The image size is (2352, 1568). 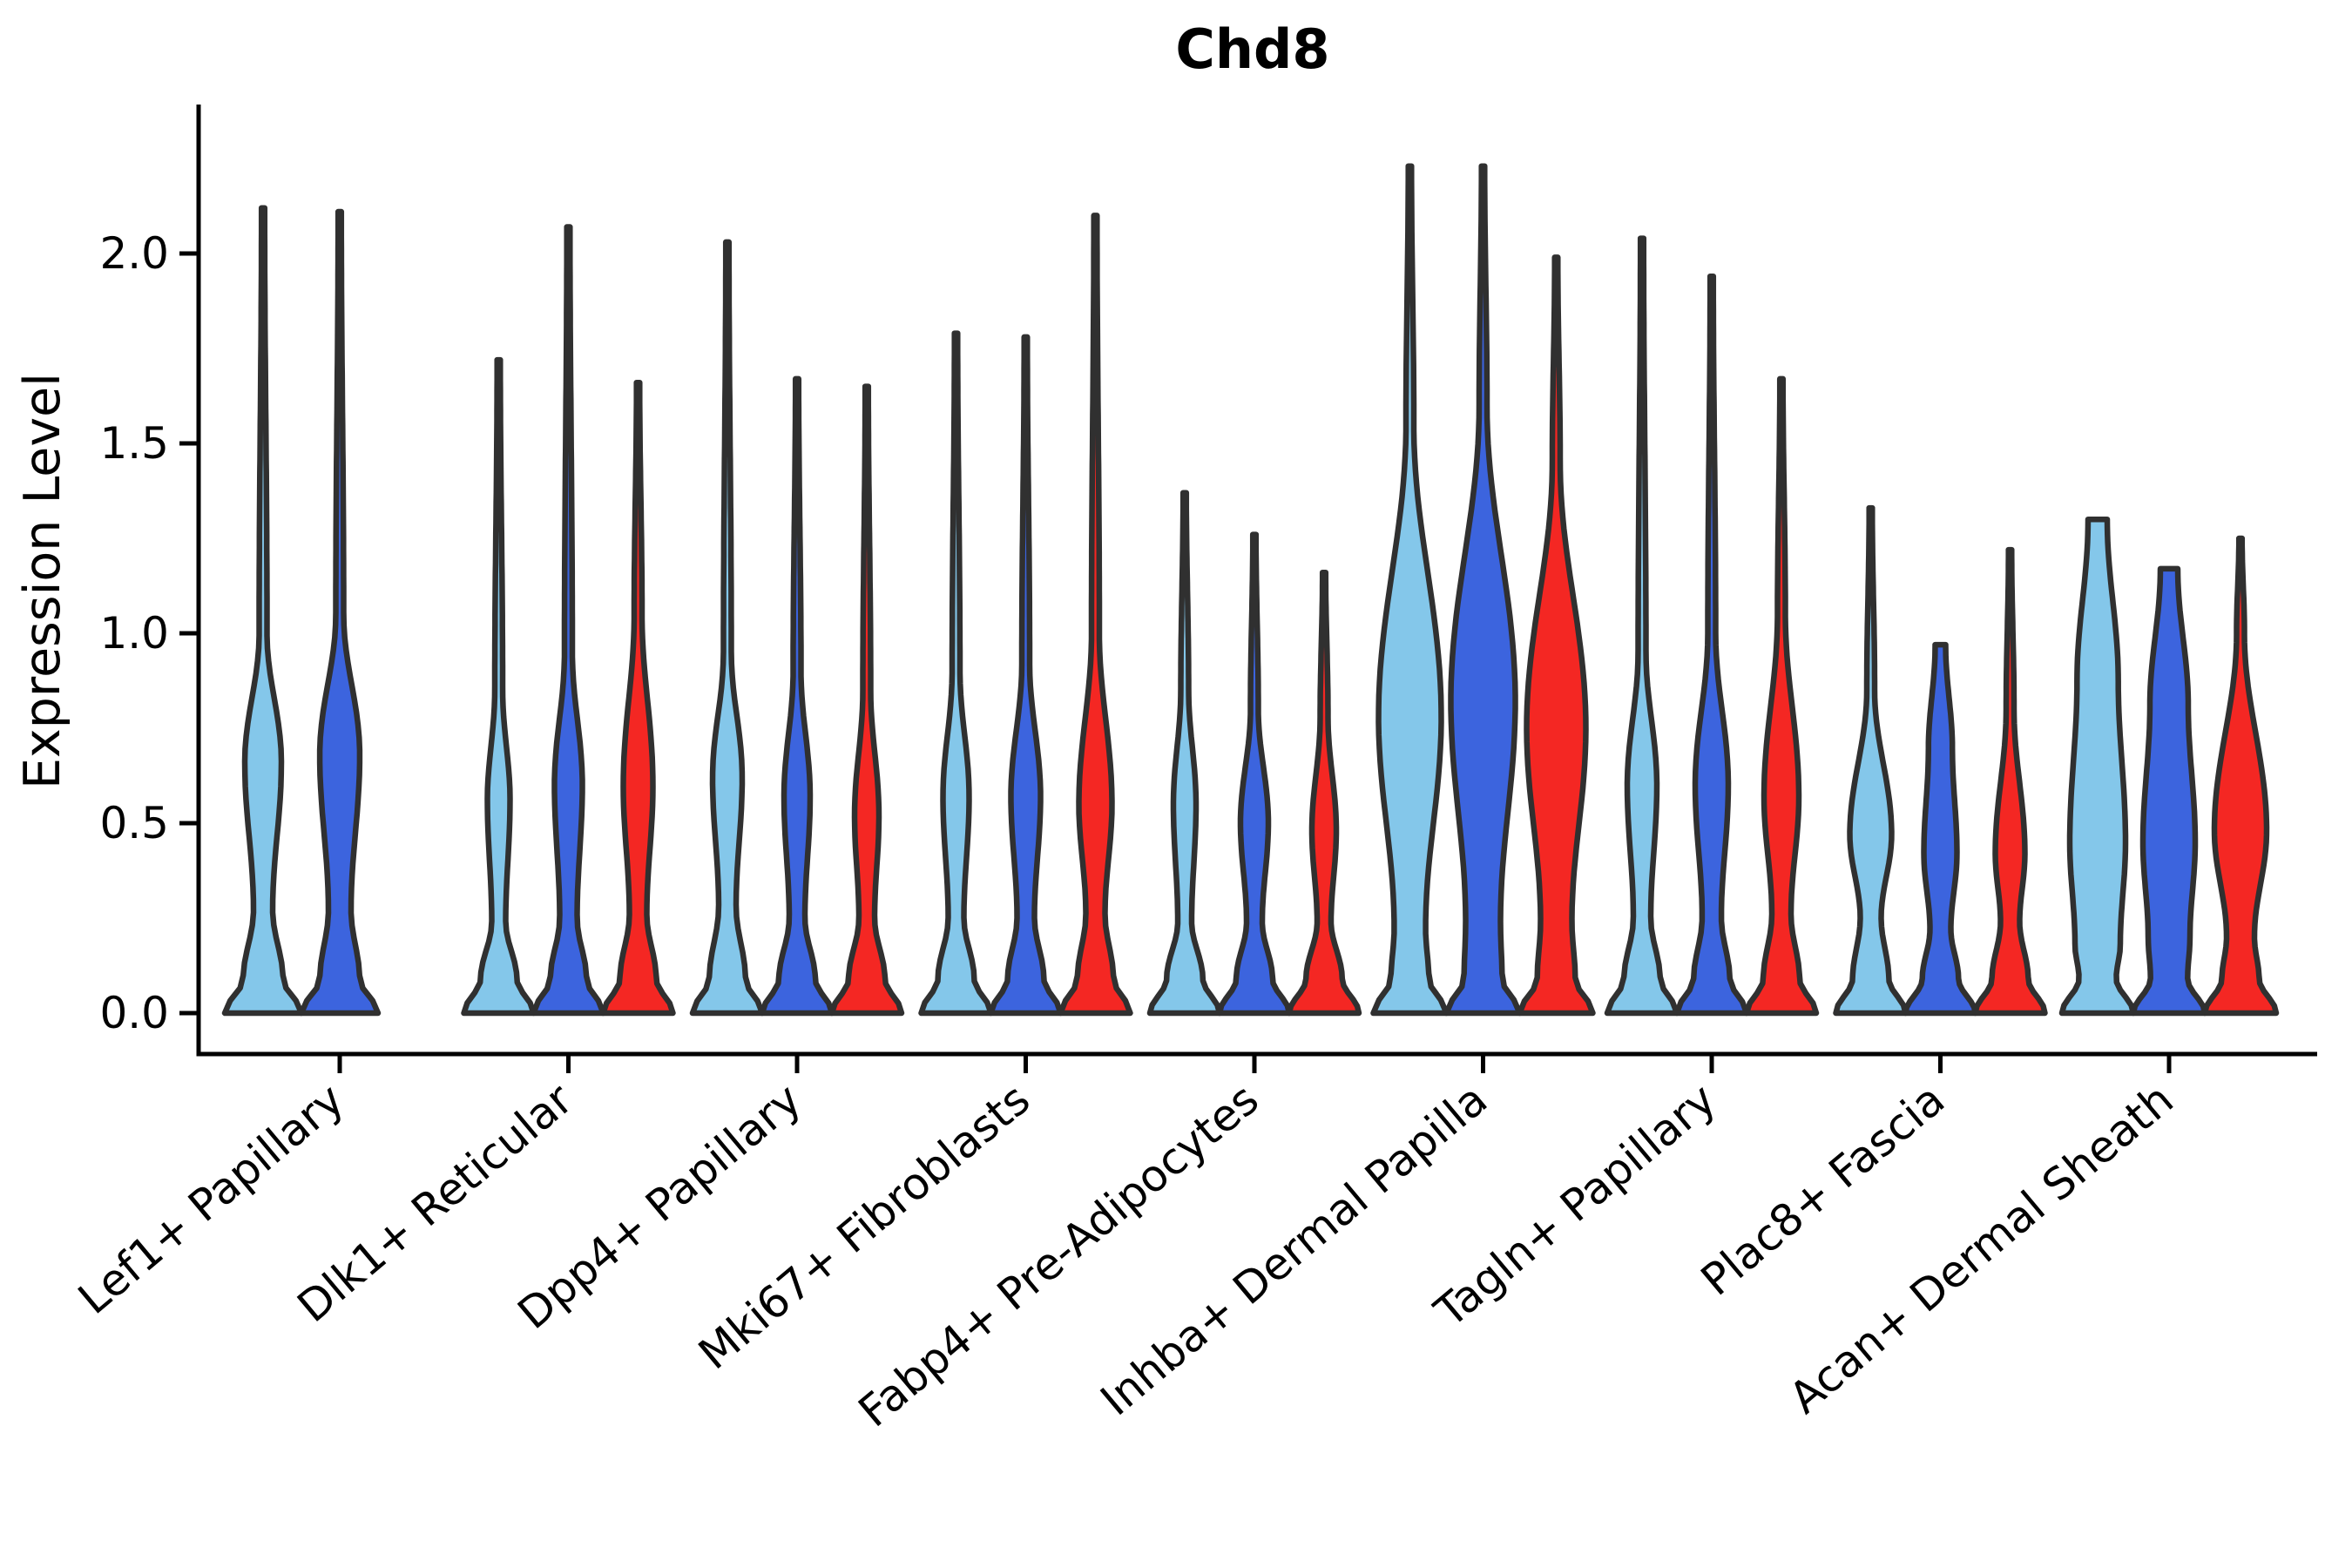 I want to click on y-tick-label: 1.5, so click(x=134, y=443).